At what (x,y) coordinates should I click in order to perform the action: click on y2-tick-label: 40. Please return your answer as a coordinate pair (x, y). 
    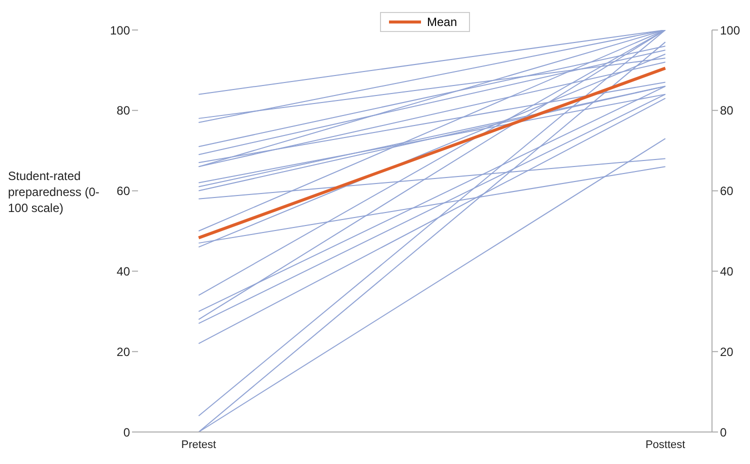
    Looking at the image, I should click on (727, 271).